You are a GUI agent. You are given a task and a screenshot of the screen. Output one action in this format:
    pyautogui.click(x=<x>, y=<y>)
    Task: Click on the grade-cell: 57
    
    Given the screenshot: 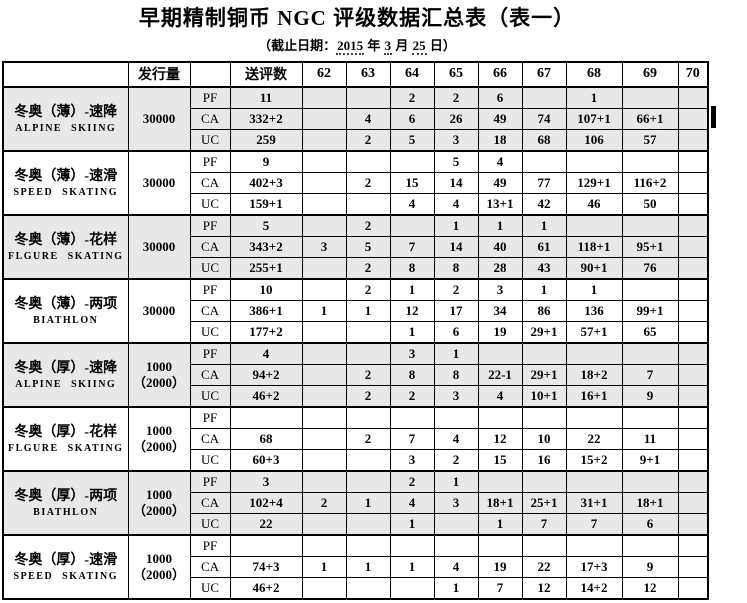 What is the action you would take?
    pyautogui.click(x=650, y=140)
    